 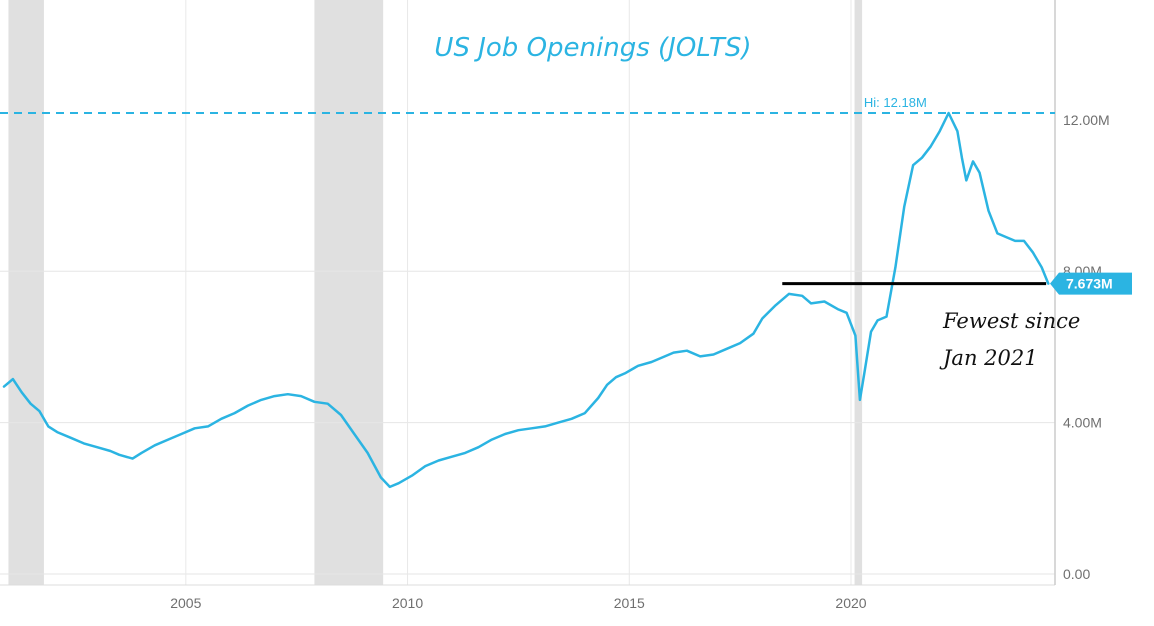 I want to click on annotation-text-line-1: Fewest since, so click(x=1011, y=321).